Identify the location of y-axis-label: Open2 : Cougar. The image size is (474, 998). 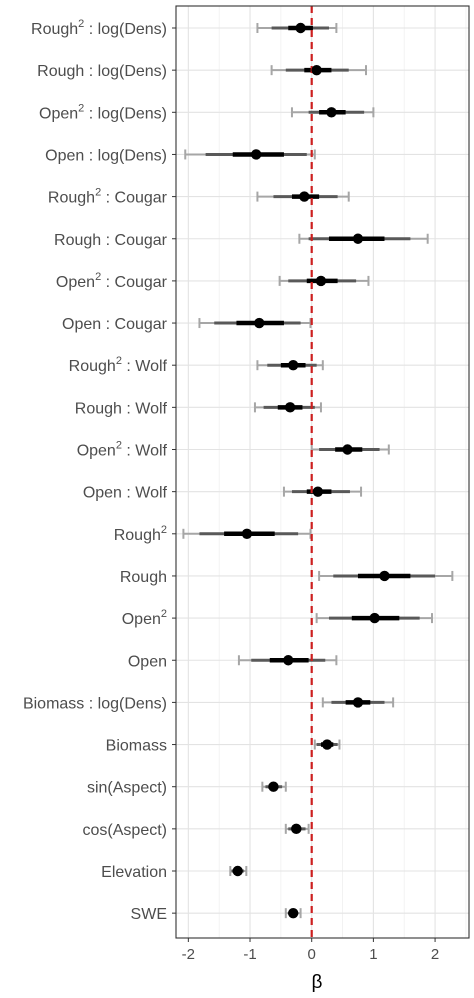
(112, 281).